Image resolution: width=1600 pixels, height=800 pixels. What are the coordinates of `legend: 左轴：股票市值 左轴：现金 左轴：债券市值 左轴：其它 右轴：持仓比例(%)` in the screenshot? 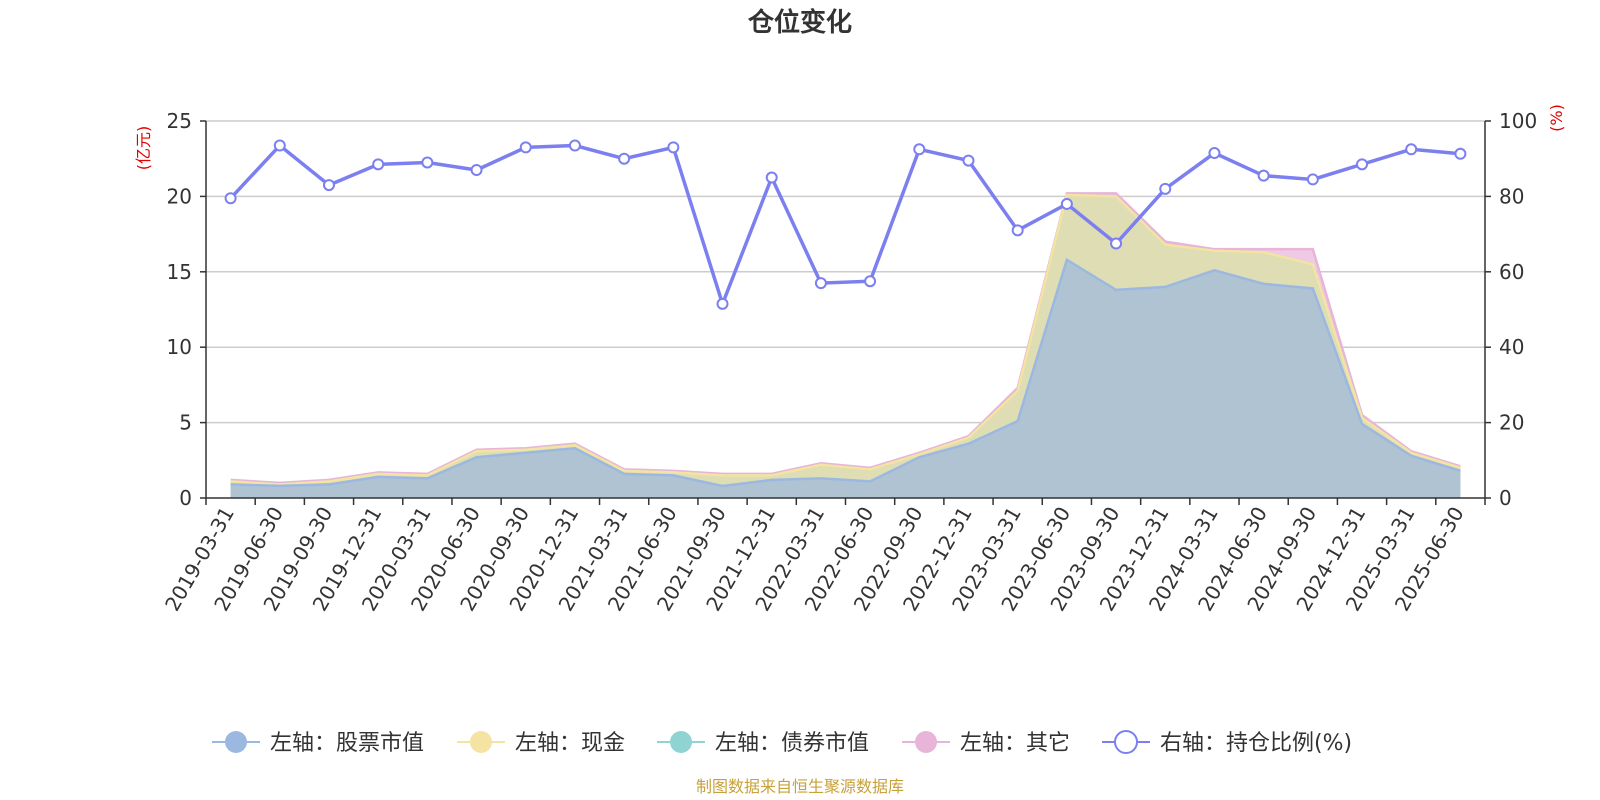 It's located at (782, 743).